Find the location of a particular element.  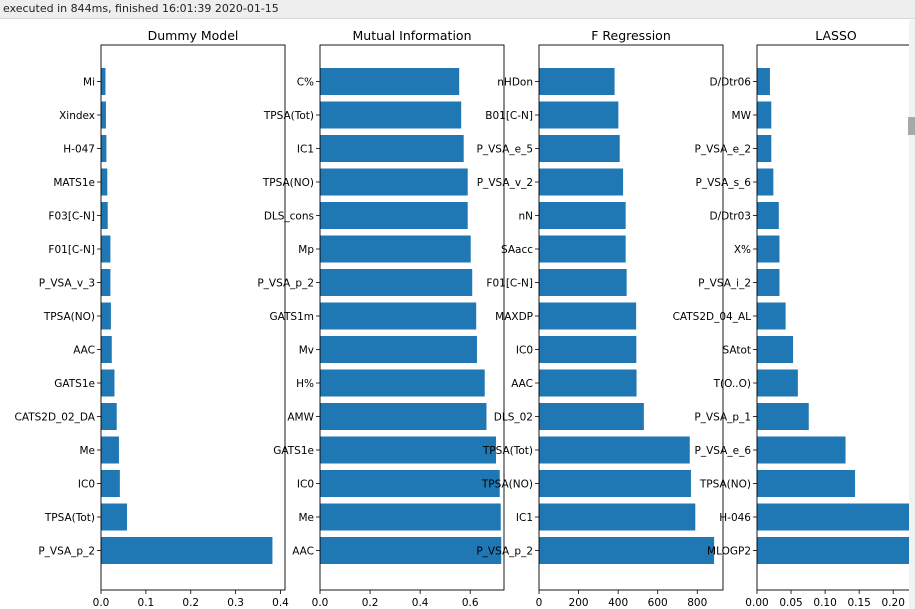

x-tick-label: 0.15 is located at coordinates (858, 603).